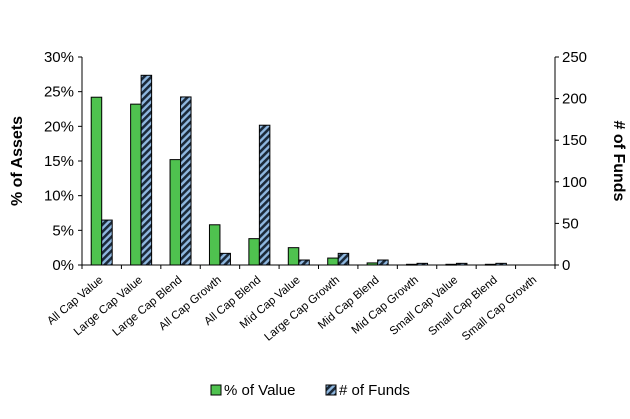 The width and height of the screenshot is (630, 419). I want to click on legend-swatch-value, so click(216, 390).